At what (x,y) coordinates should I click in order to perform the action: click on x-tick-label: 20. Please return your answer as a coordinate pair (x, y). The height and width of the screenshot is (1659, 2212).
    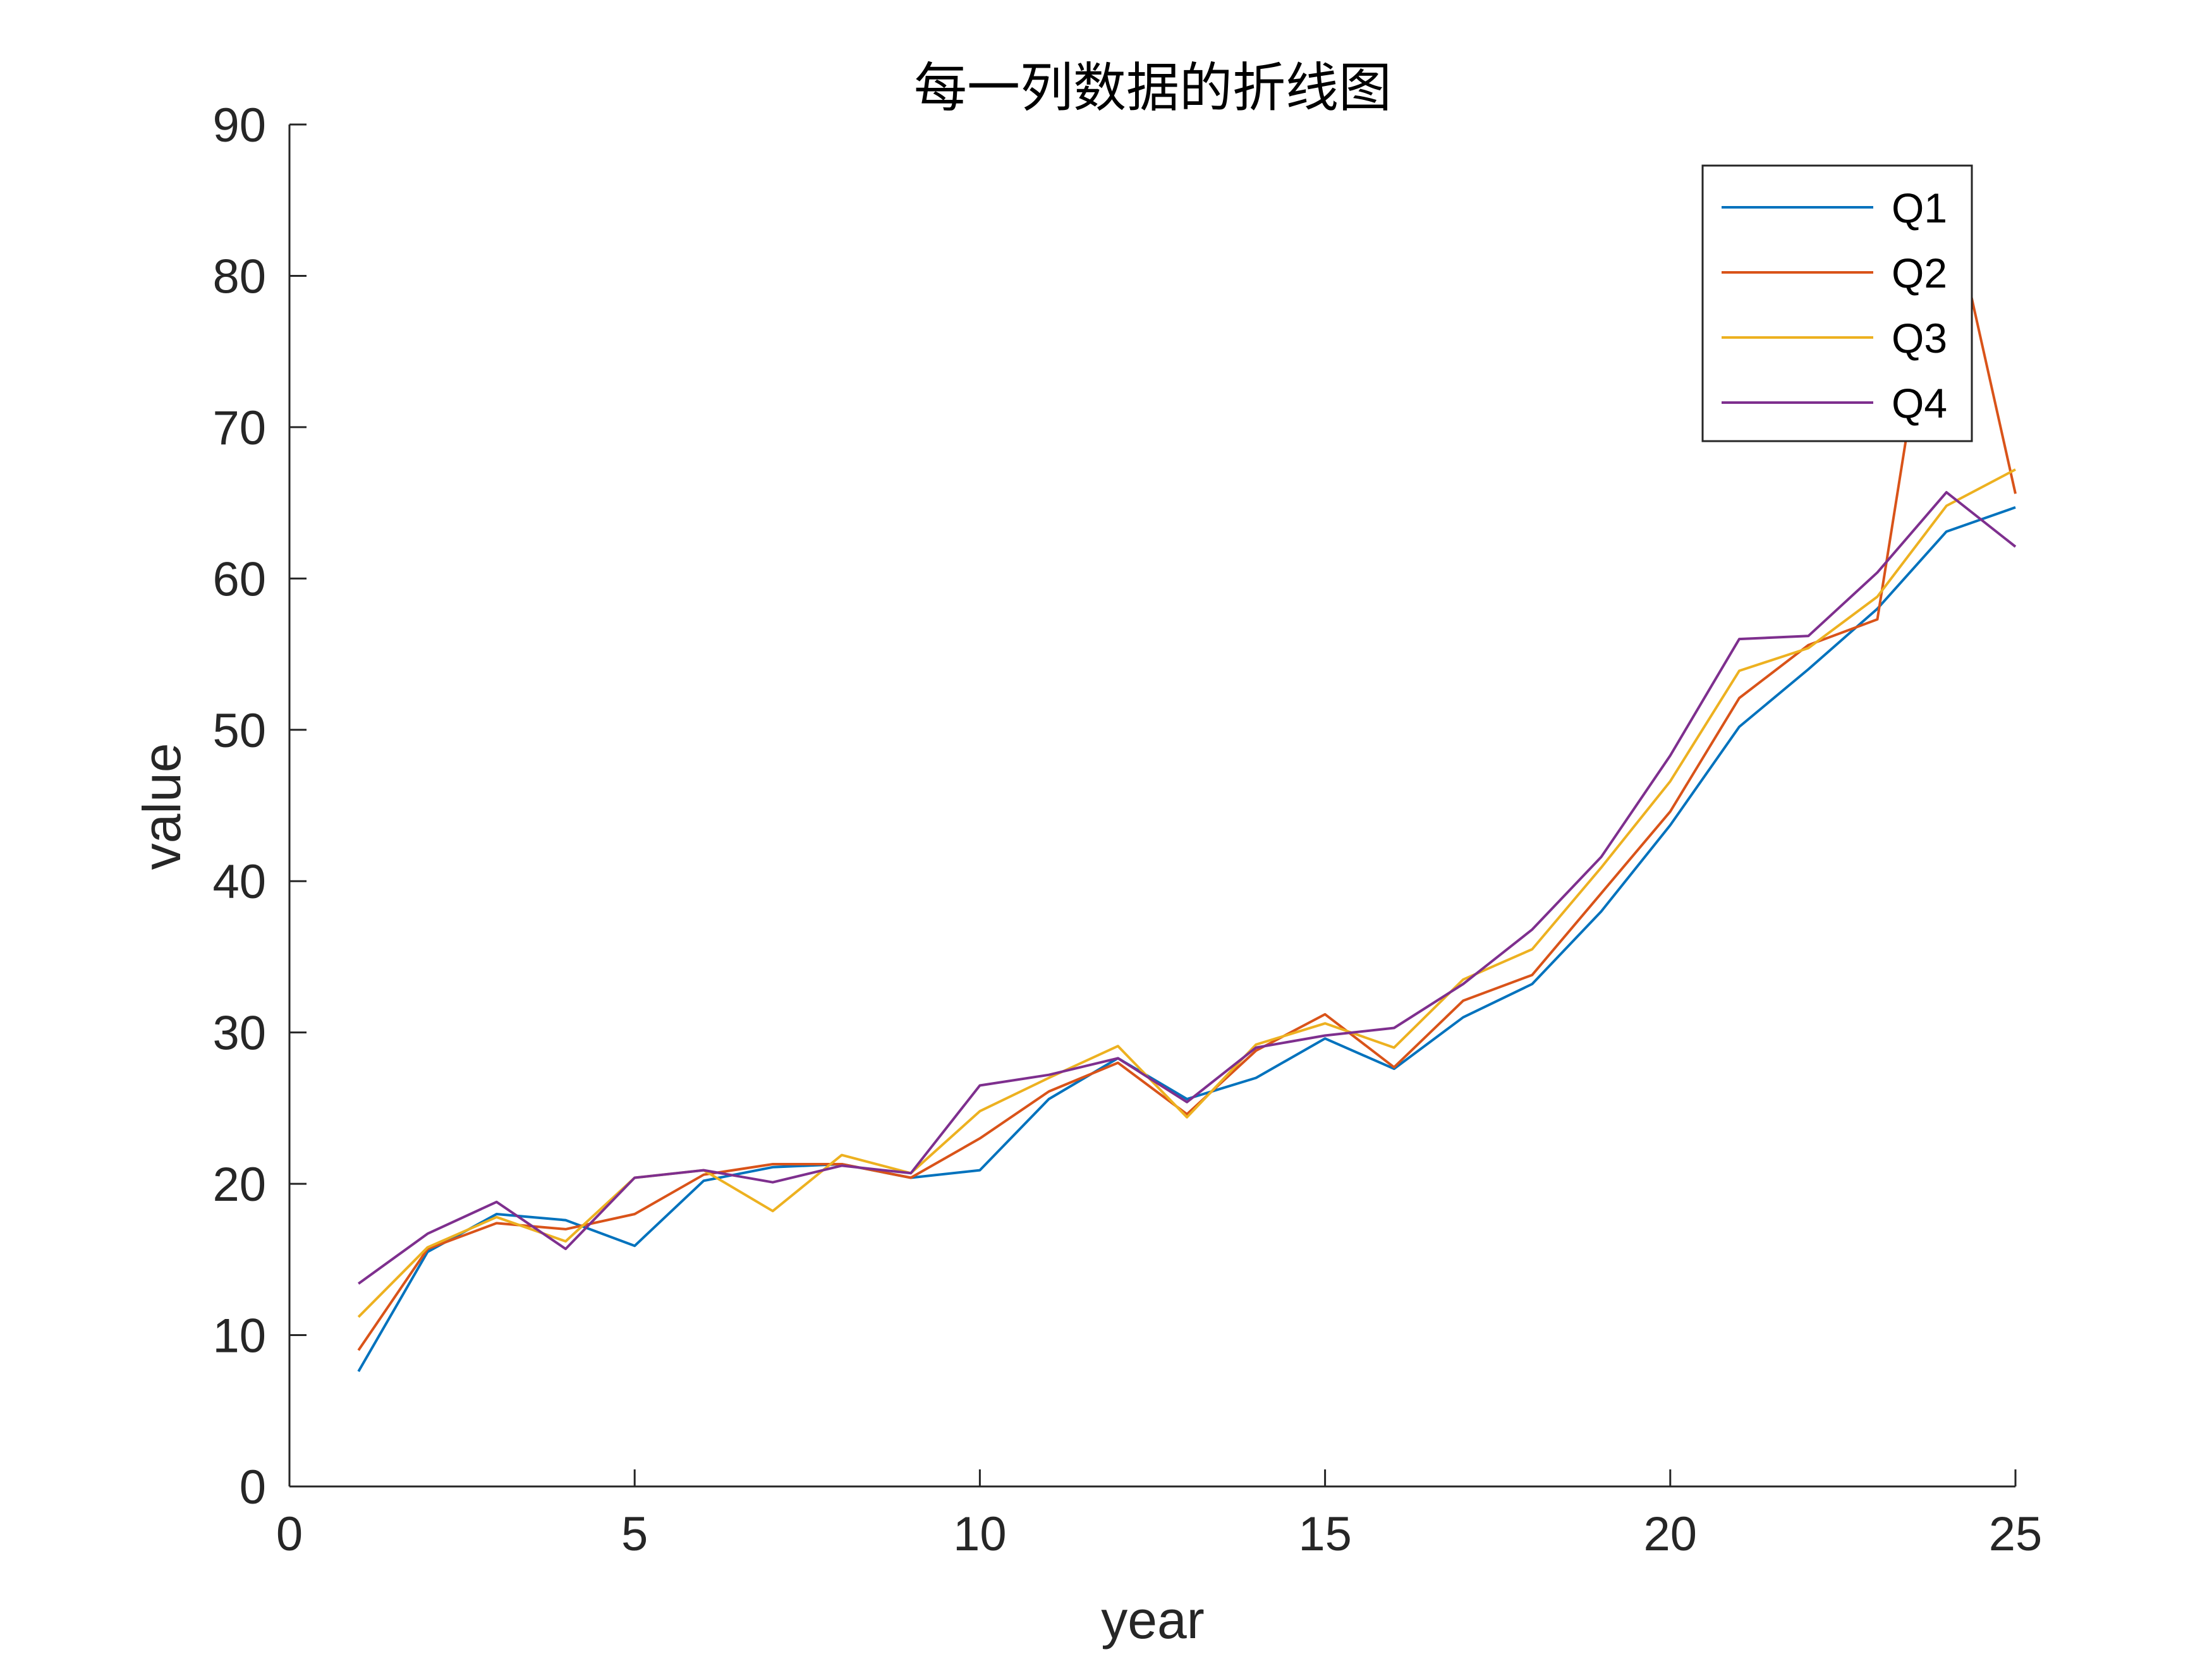
    Looking at the image, I should click on (1671, 1534).